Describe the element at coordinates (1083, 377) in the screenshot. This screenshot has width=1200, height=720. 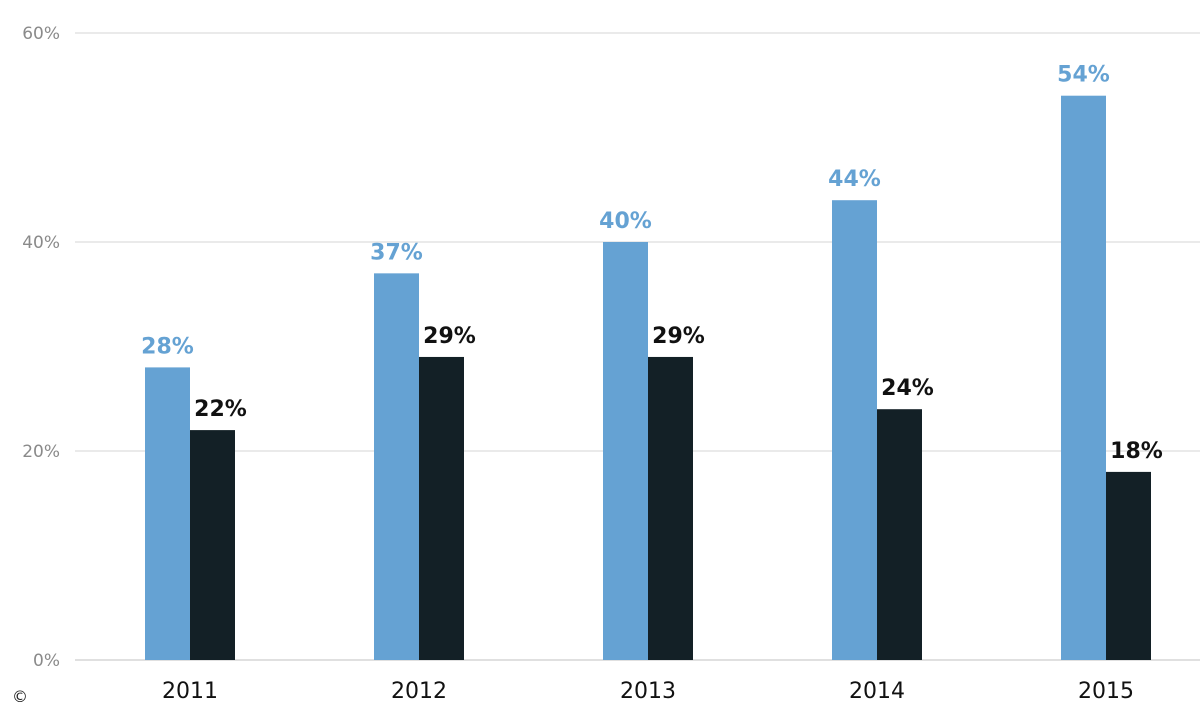
I see `bar-series1-2015` at that location.